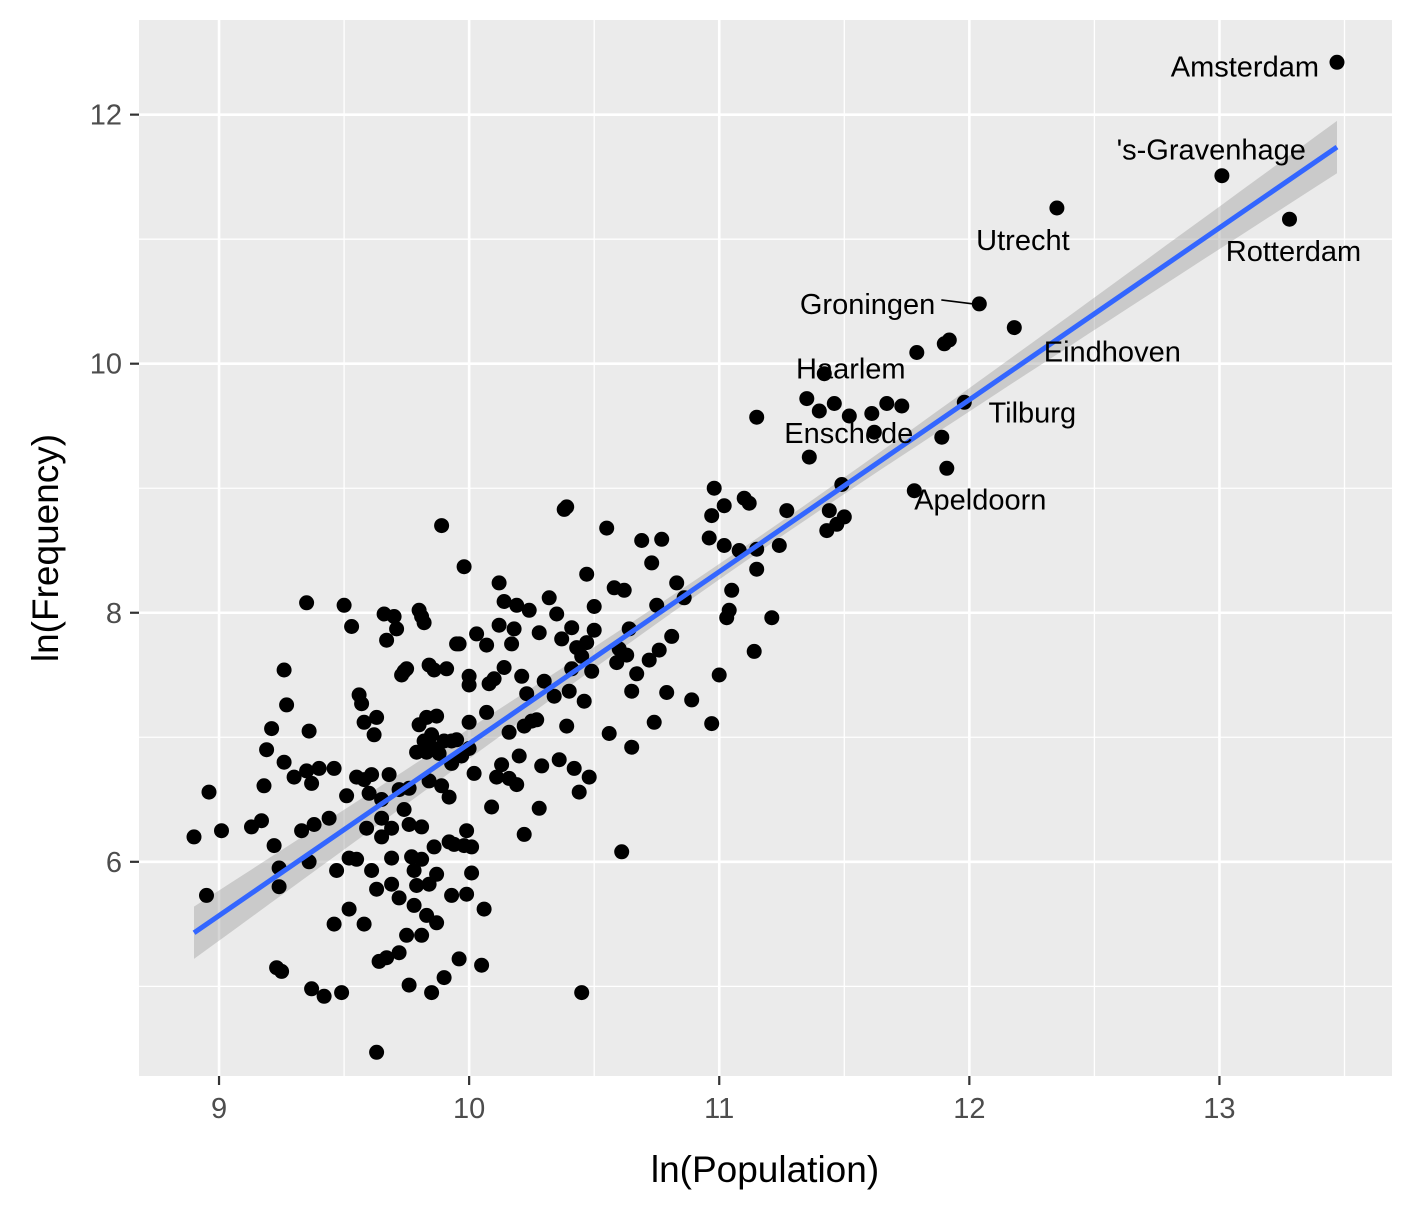  Describe the element at coordinates (719, 1109) in the screenshot. I see `x-tick-label: 11` at that location.